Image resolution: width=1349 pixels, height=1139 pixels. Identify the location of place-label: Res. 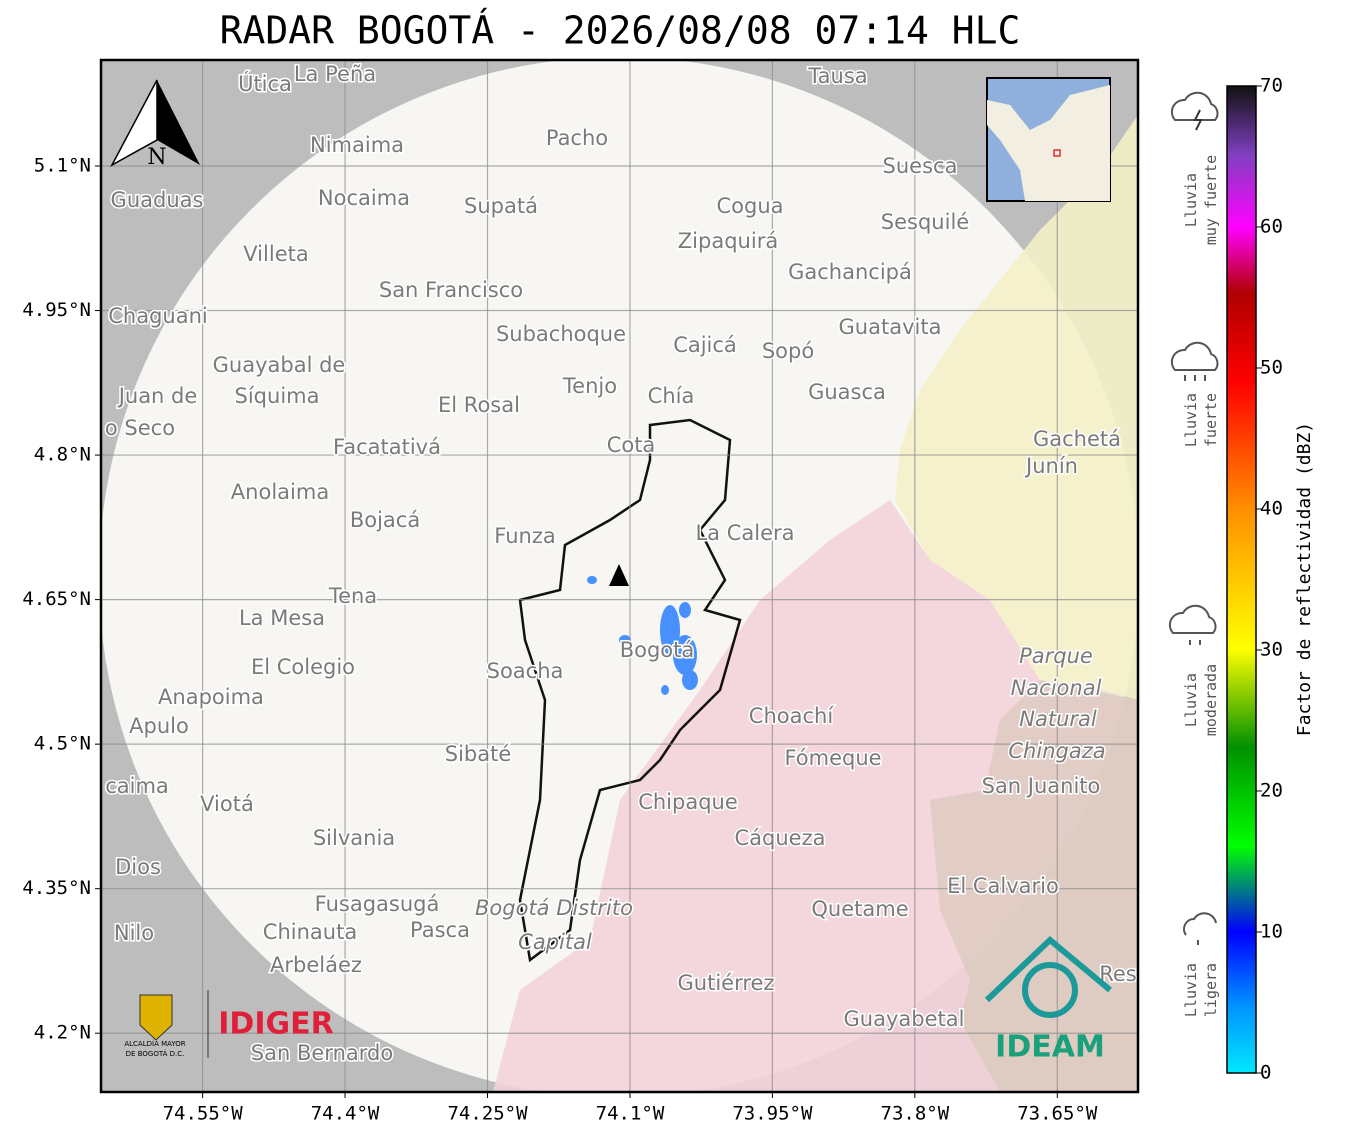
(1118, 974).